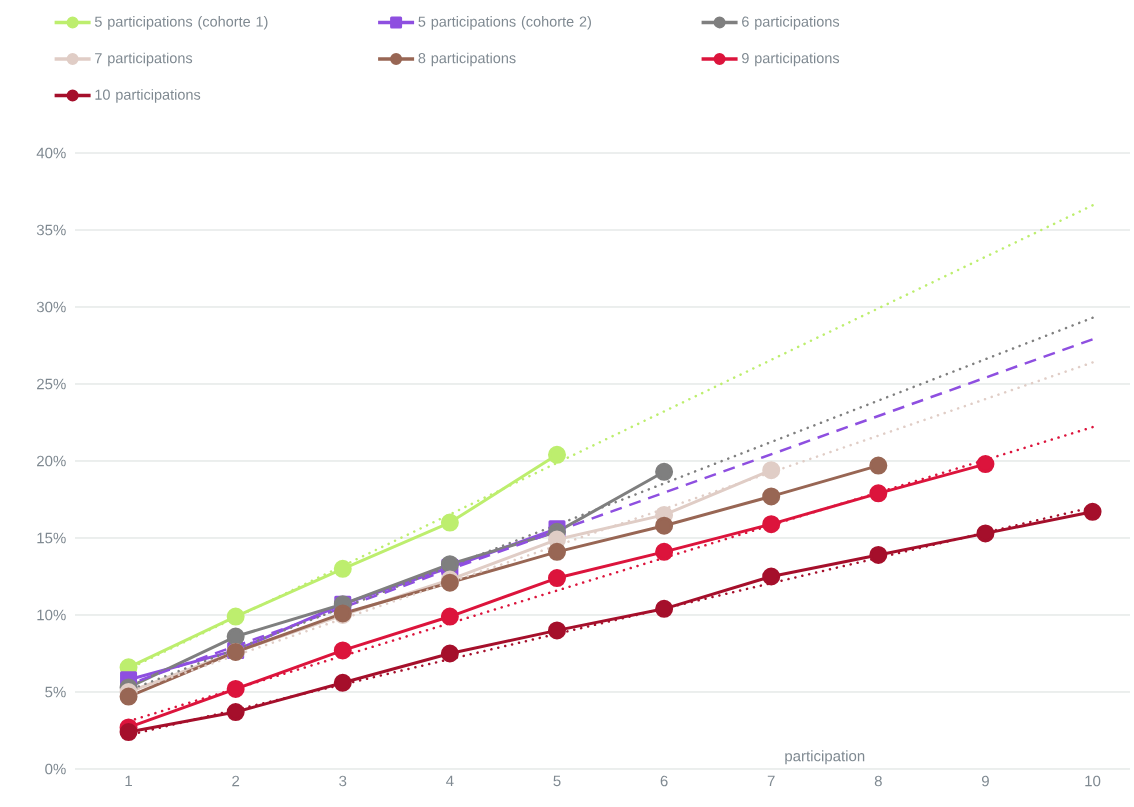 The image size is (1134, 807). Describe the element at coordinates (51, 153) in the screenshot. I see `y-tick-label: 40%` at that location.